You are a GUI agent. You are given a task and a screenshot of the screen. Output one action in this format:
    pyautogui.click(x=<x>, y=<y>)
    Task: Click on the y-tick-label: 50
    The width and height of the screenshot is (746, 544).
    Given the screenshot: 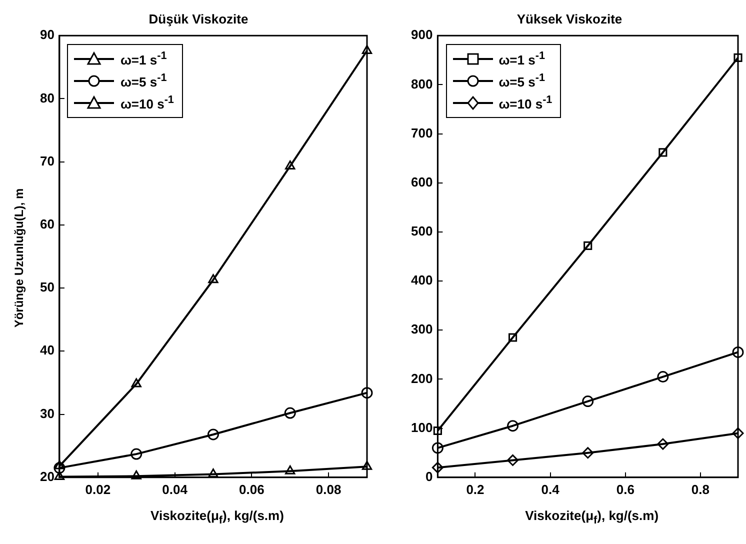 What is the action you would take?
    pyautogui.click(x=47, y=287)
    